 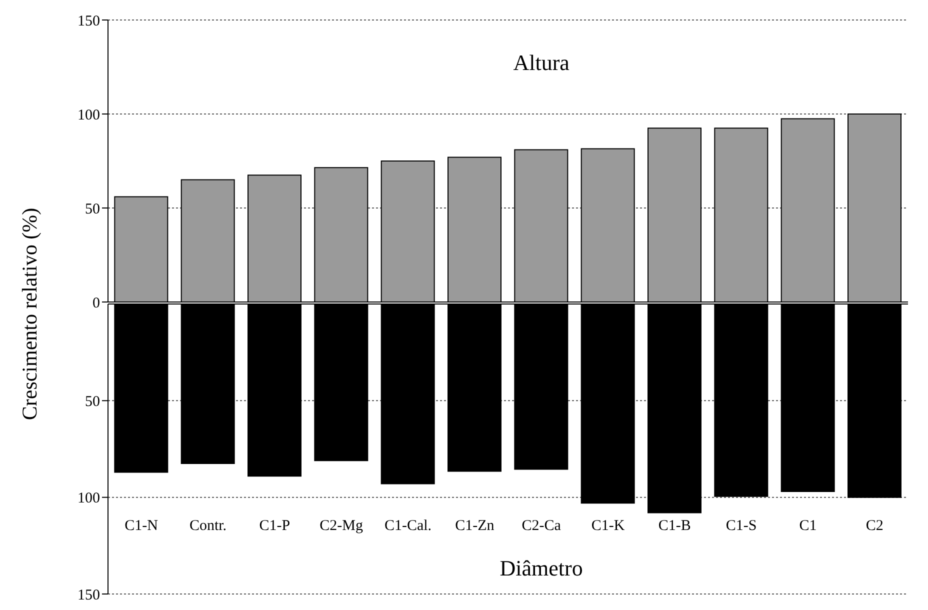 I want to click on text: Diâmetro, so click(x=541, y=568).